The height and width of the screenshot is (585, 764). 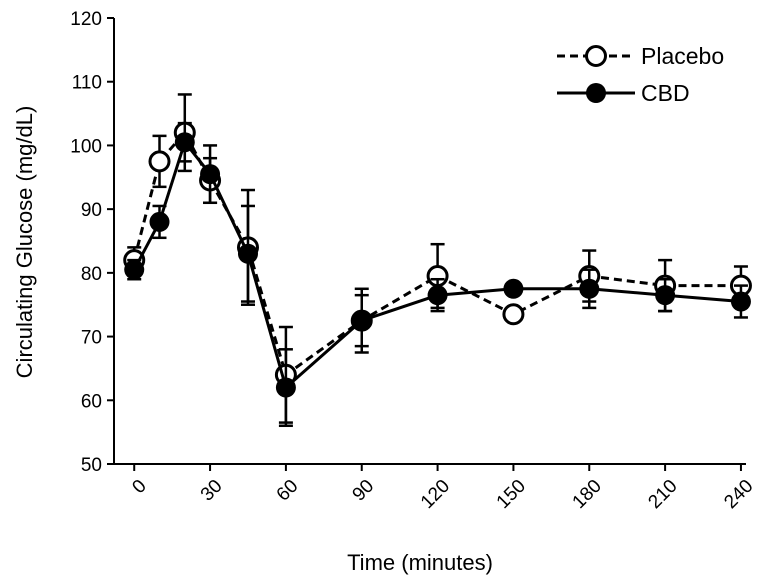 I want to click on y-tick-label: 70, so click(x=91, y=338).